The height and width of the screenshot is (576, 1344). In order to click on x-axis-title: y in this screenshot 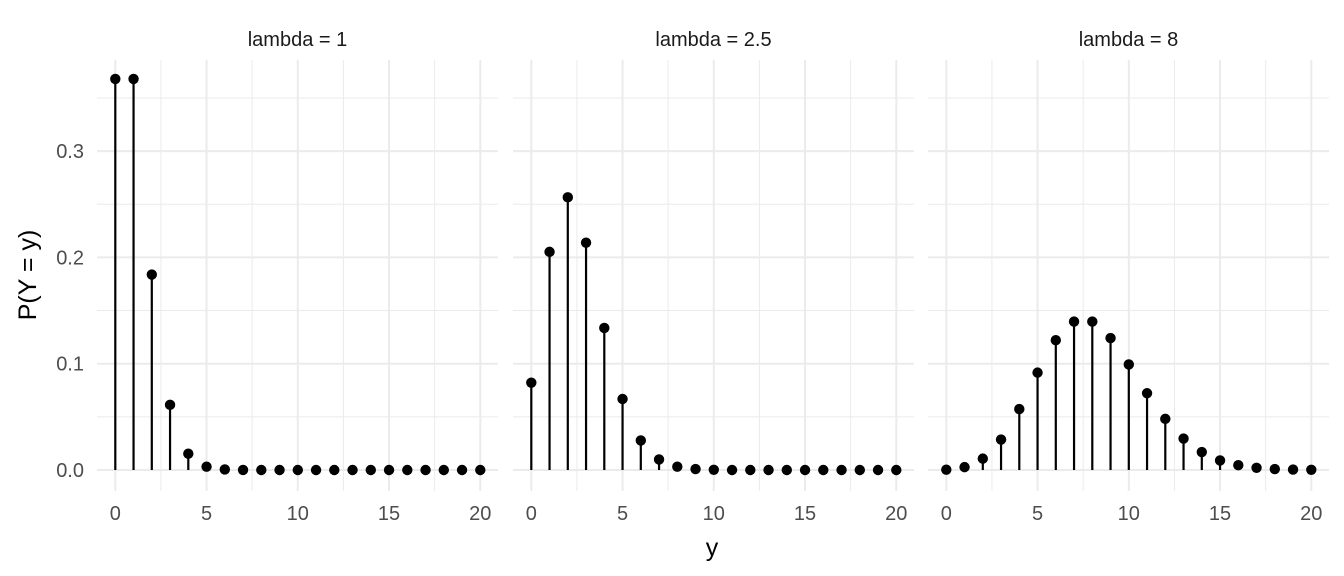, I will do `click(712, 548)`.